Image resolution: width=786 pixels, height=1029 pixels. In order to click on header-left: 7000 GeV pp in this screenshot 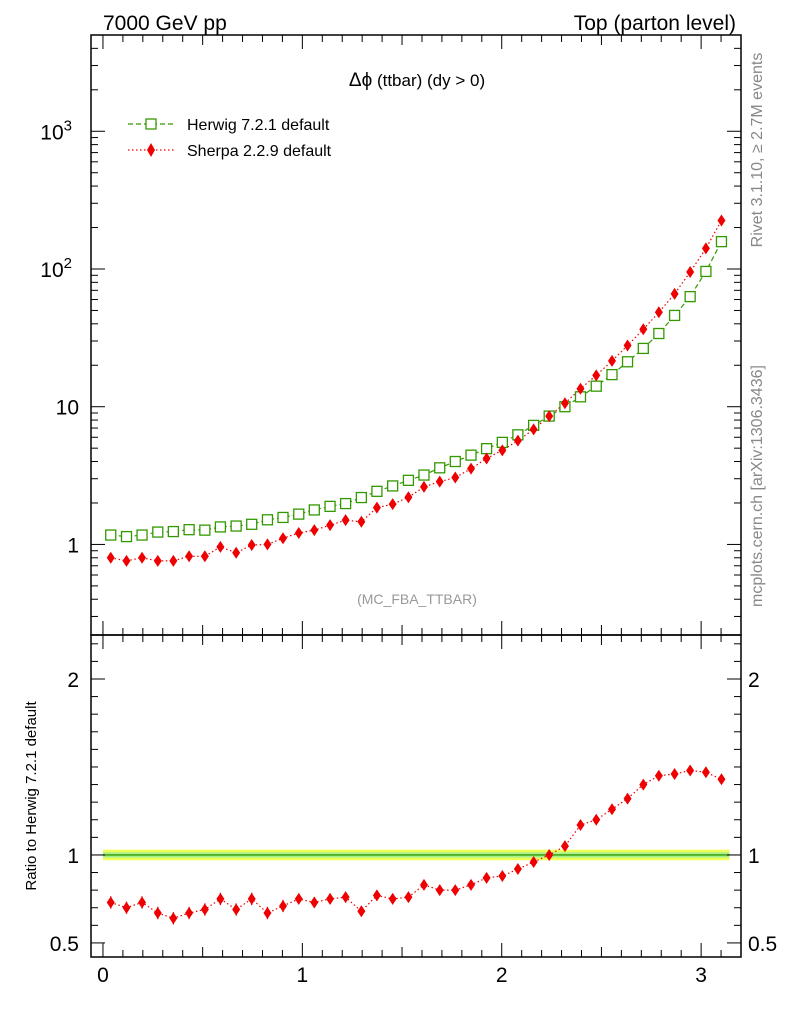, I will do `click(165, 23)`.